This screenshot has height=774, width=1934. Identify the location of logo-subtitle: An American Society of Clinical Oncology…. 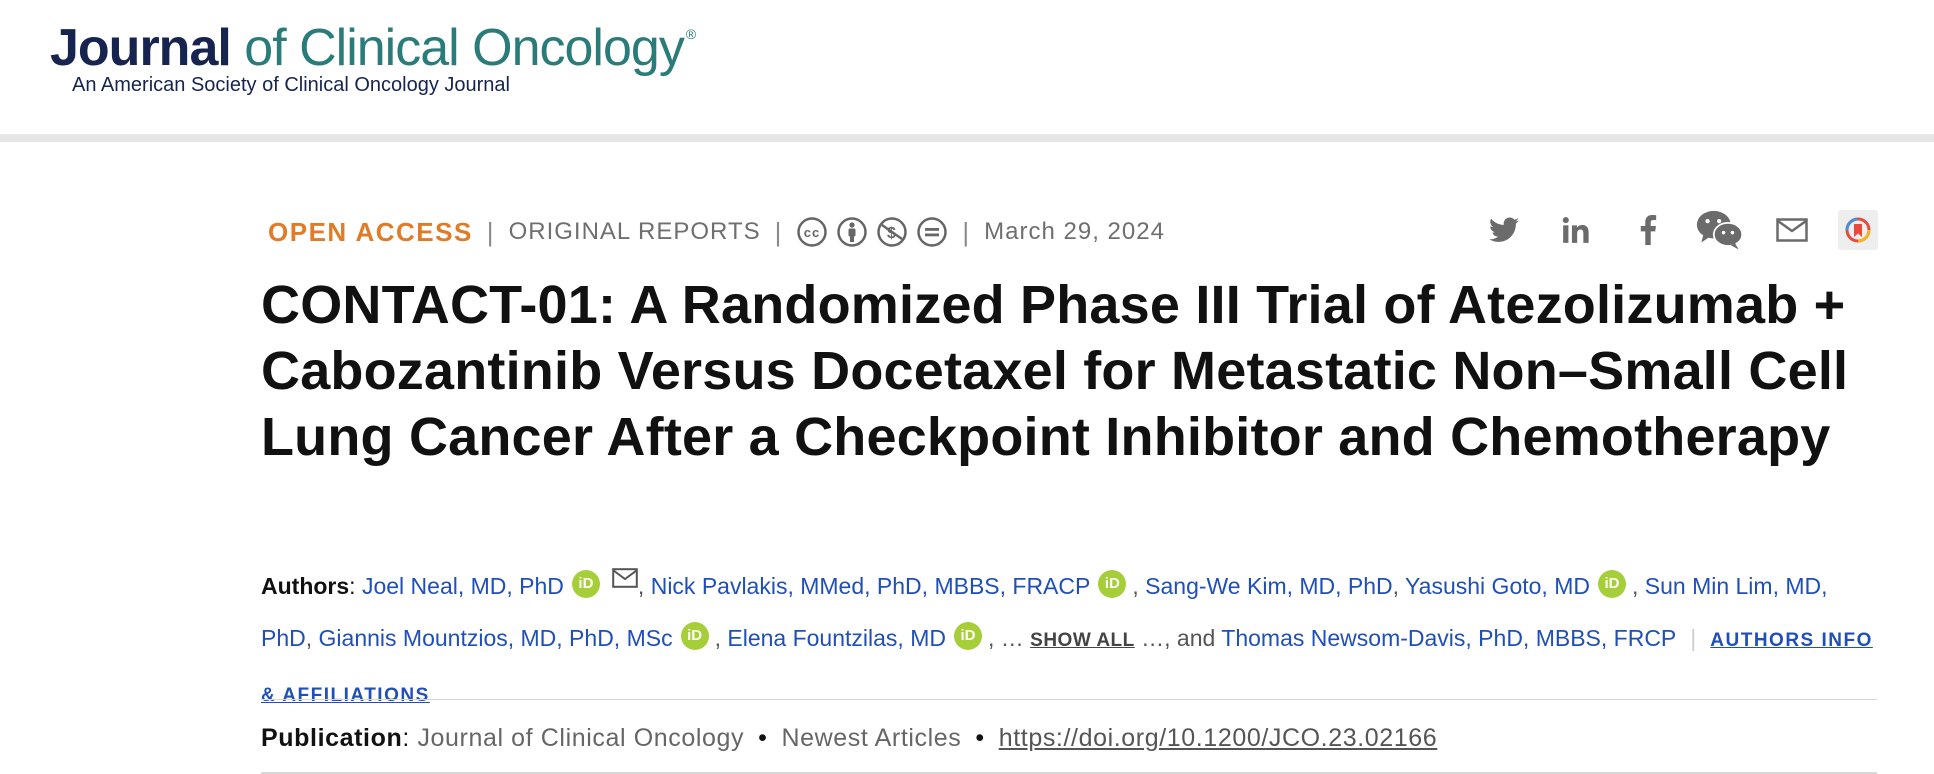
(291, 85).